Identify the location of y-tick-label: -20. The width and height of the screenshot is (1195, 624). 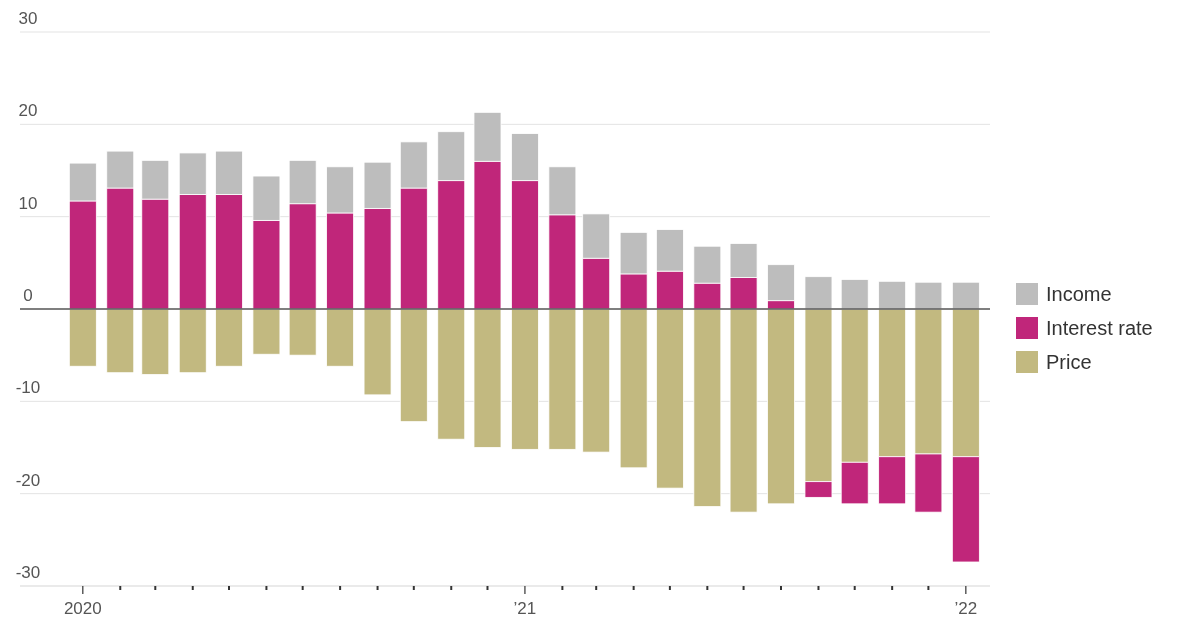
(28, 480).